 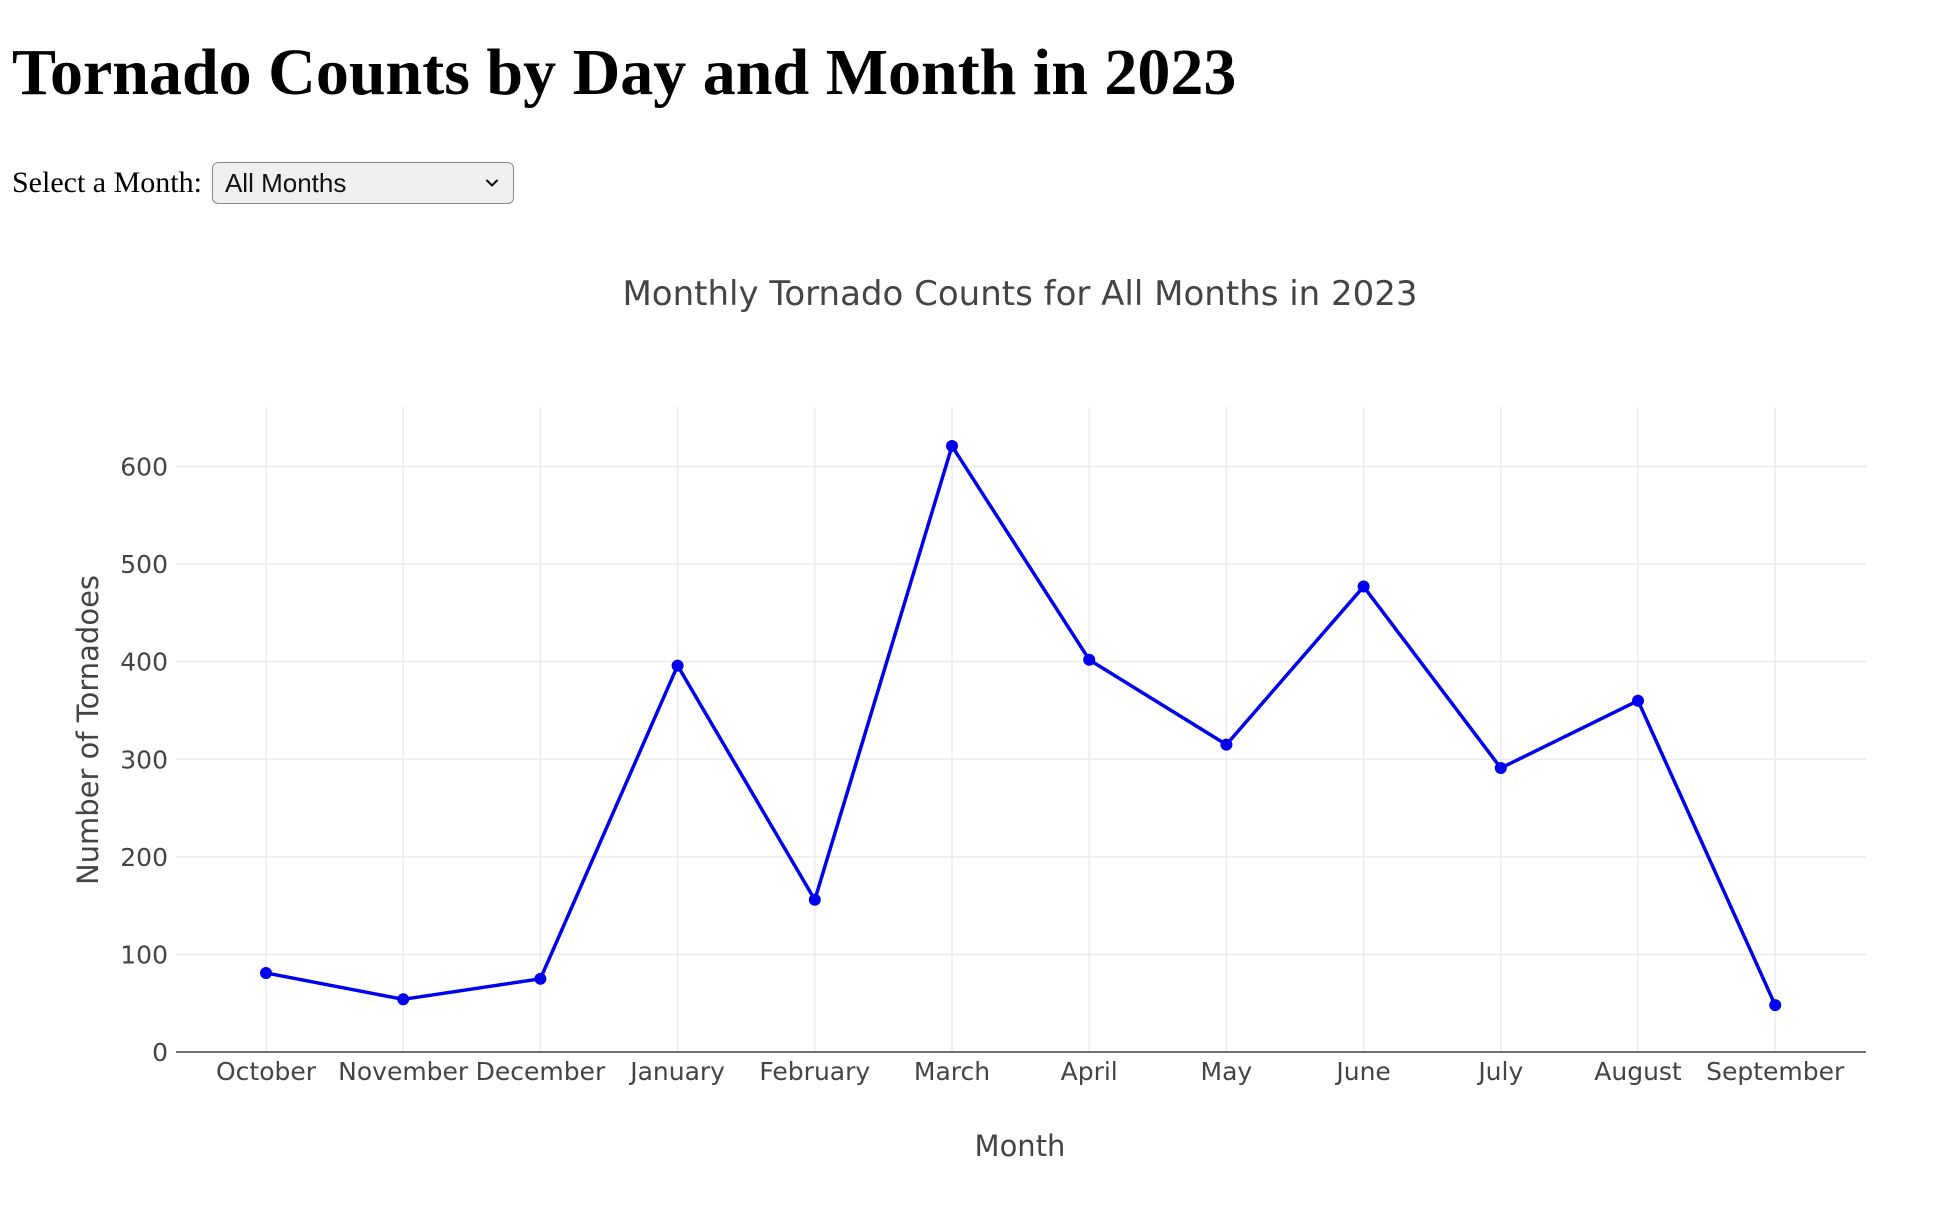 I want to click on y-tick-label: 0, so click(x=160, y=1052).